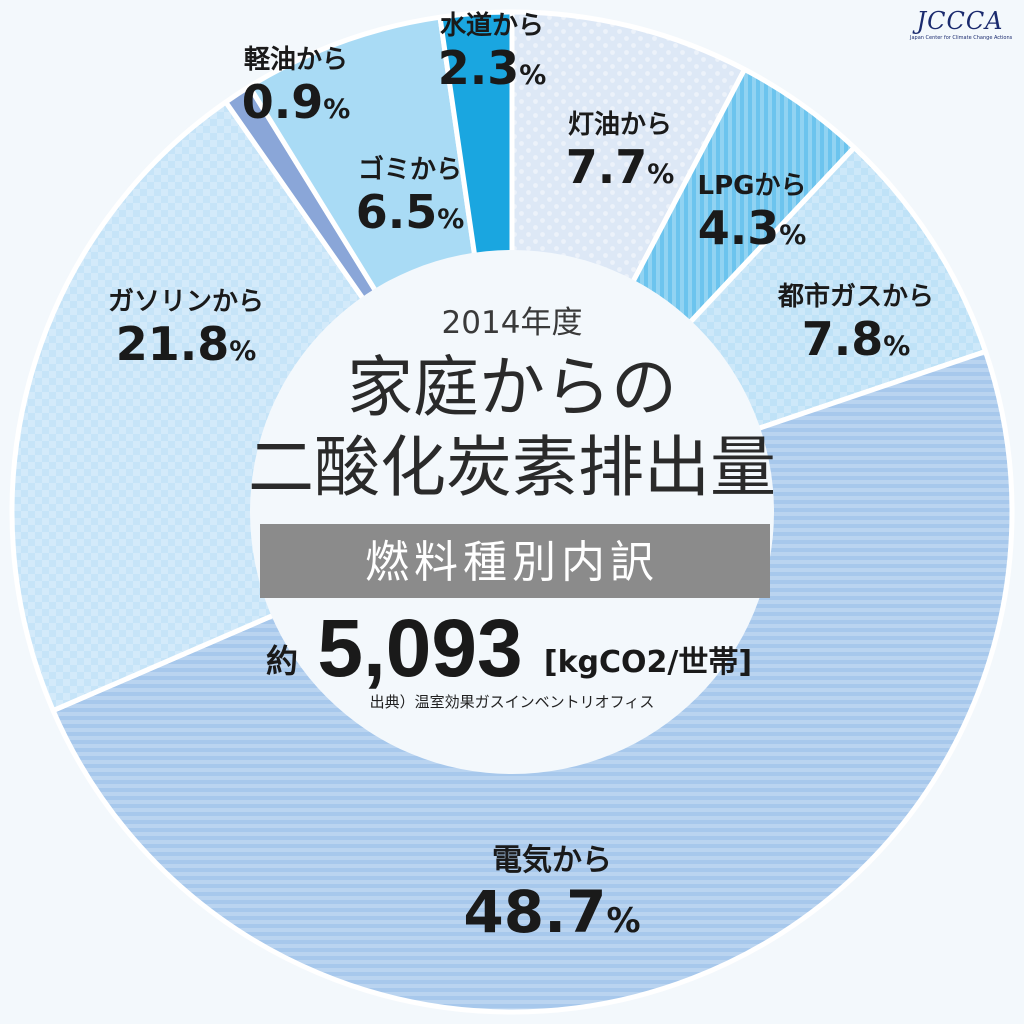 Image resolution: width=1024 pixels, height=1024 pixels. Describe the element at coordinates (296, 59) in the screenshot. I see `slice-label-name-5: 軽油から` at that location.